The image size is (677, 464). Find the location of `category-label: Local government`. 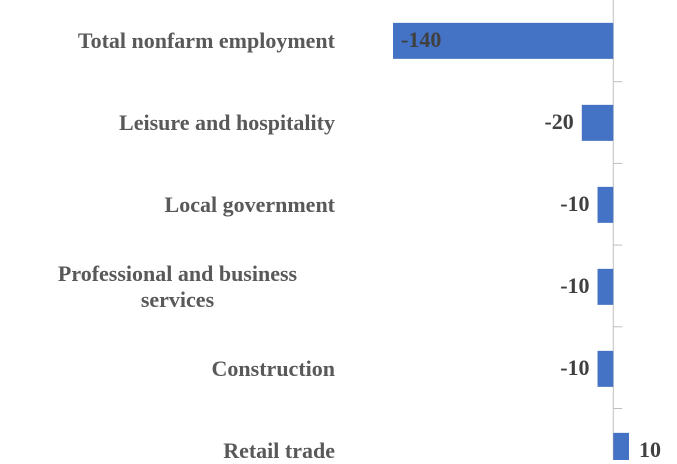

category-label: Local government is located at coordinates (177, 205).